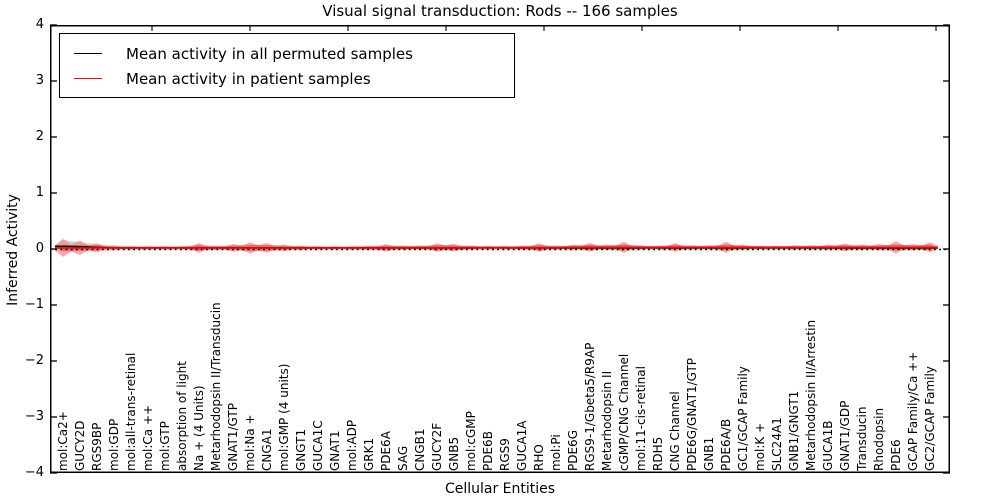  What do you see at coordinates (624, 412) in the screenshot?
I see `x-tick-label: cGMP/CNG Channel` at bounding box center [624, 412].